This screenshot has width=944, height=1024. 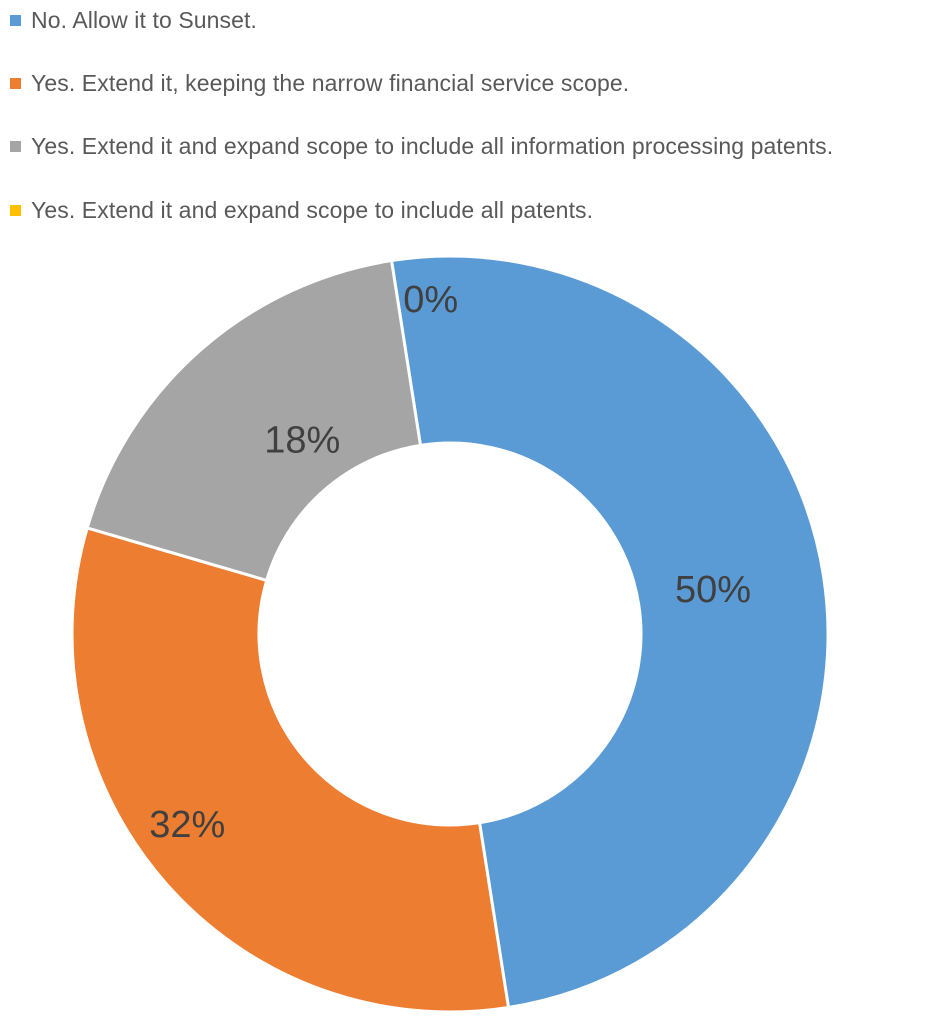 What do you see at coordinates (302, 440) in the screenshot?
I see `data-label-extend-info-processing: 18%` at bounding box center [302, 440].